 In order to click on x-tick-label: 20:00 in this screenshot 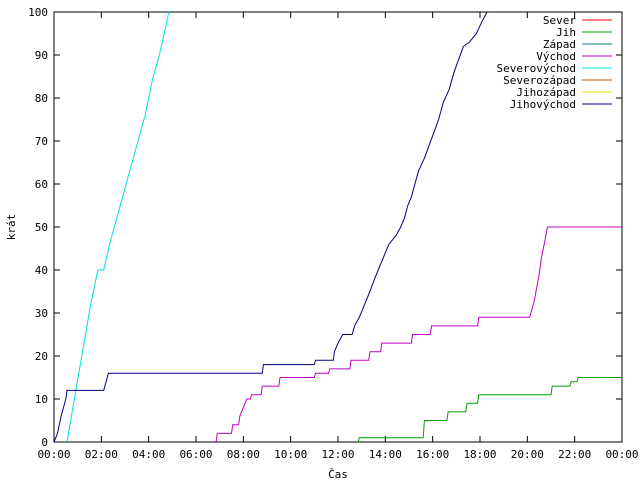, I will do `click(527, 454)`.